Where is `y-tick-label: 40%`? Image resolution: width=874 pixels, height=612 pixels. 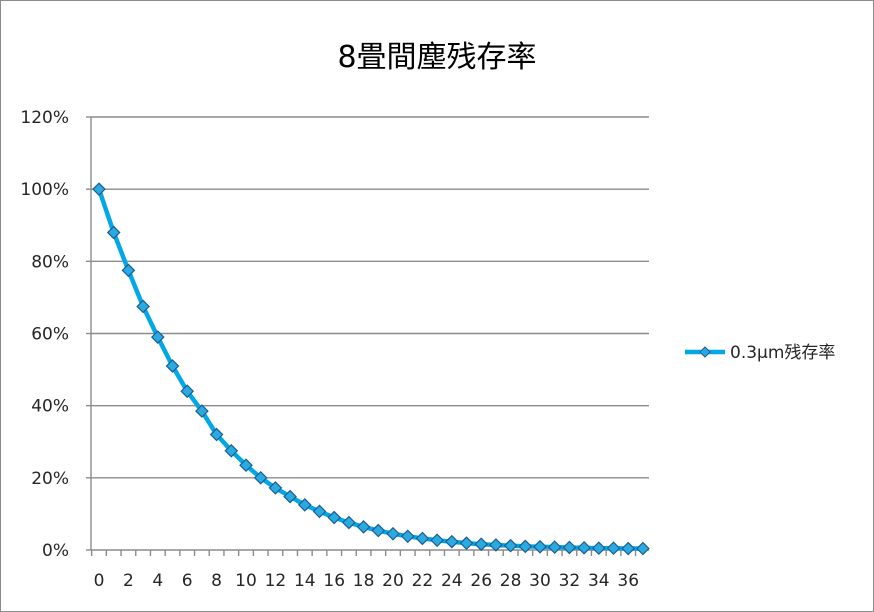 y-tick-label: 40% is located at coordinates (50, 407).